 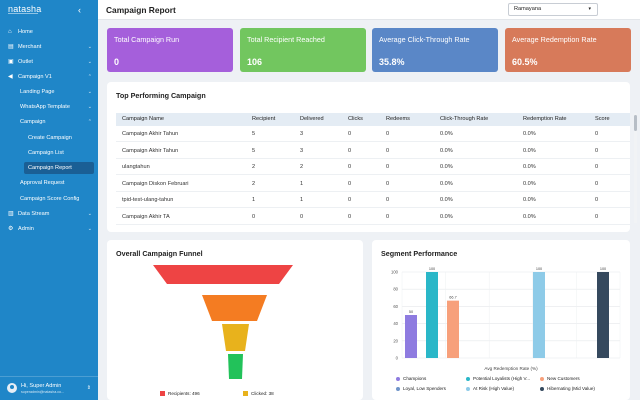 What do you see at coordinates (373, 167) in the screenshot?
I see `table-row: ulangtahun 2 2 0 0 0.0% 0.0% 0` at bounding box center [373, 167].